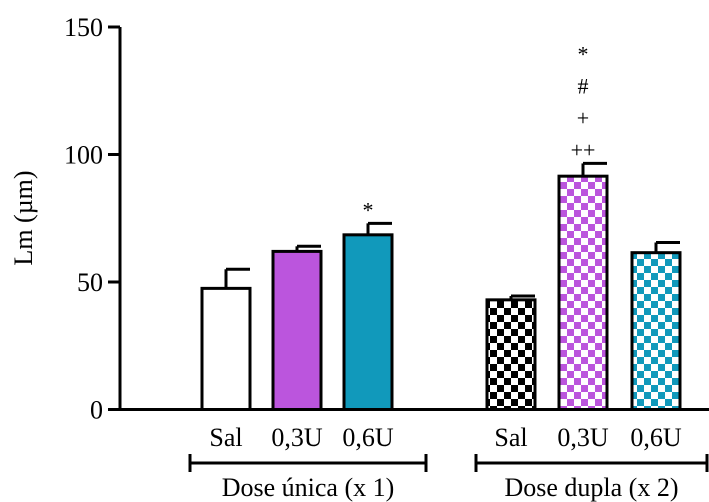  Describe the element at coordinates (83, 27) in the screenshot. I see `y-tick-label: 150` at that location.